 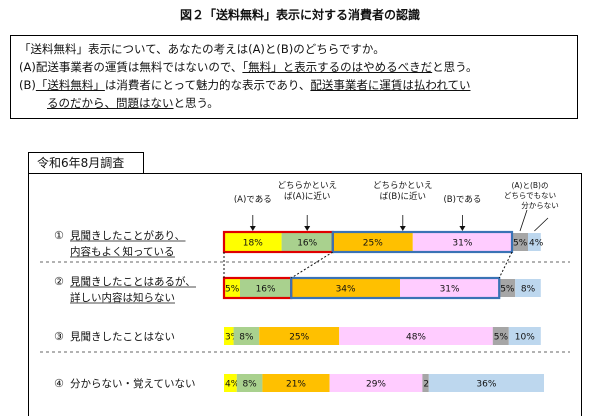 What do you see at coordinates (131, 67) in the screenshot?
I see `option-a-text: (A)配送事業者の運賃は無料ではないので、` at bounding box center [131, 67].